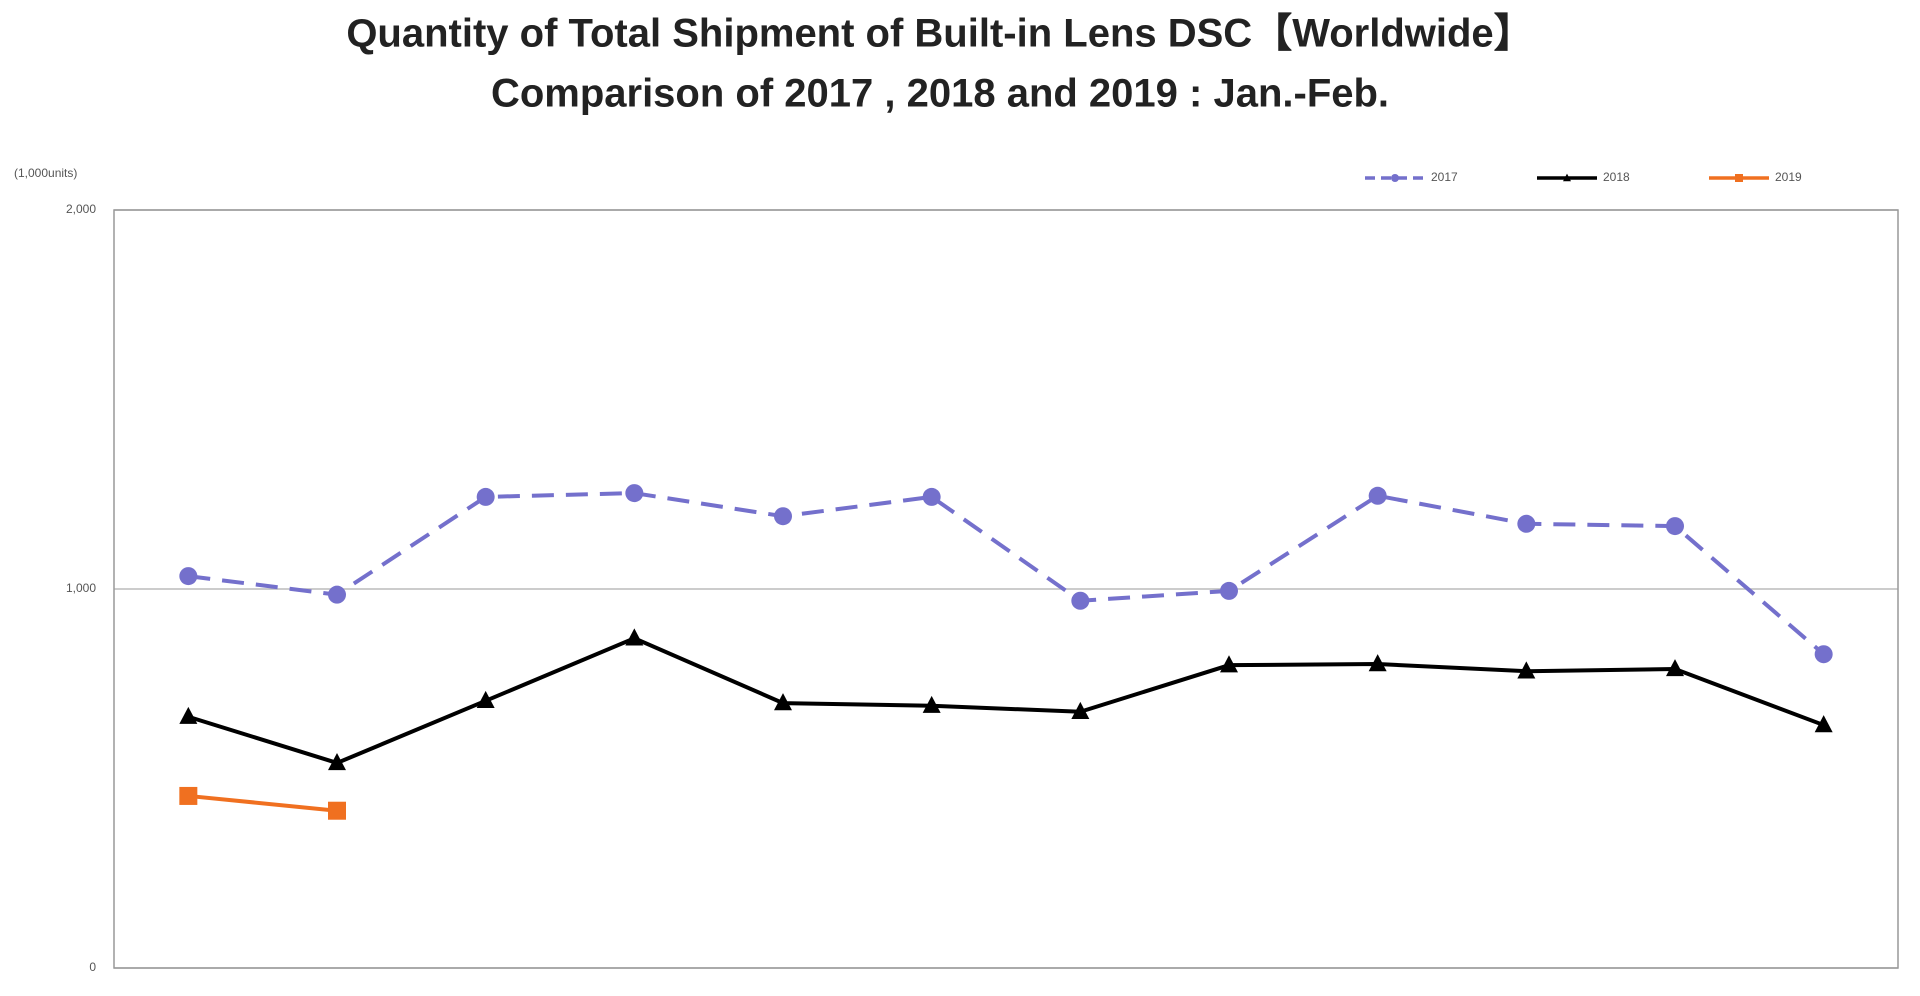 The width and height of the screenshot is (1920, 996). What do you see at coordinates (92, 967) in the screenshot?
I see `y-tick-label: 0` at bounding box center [92, 967].